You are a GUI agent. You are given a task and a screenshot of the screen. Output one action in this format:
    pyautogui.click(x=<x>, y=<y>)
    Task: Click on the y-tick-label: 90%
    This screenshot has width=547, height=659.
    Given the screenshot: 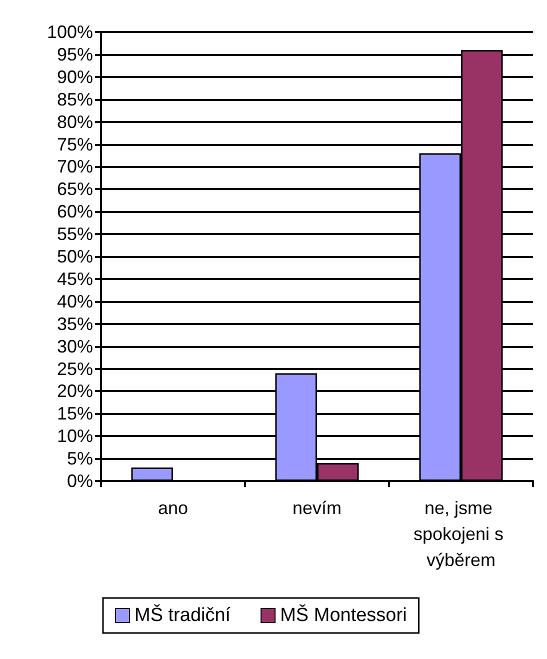 What is the action you would take?
    pyautogui.click(x=74, y=76)
    